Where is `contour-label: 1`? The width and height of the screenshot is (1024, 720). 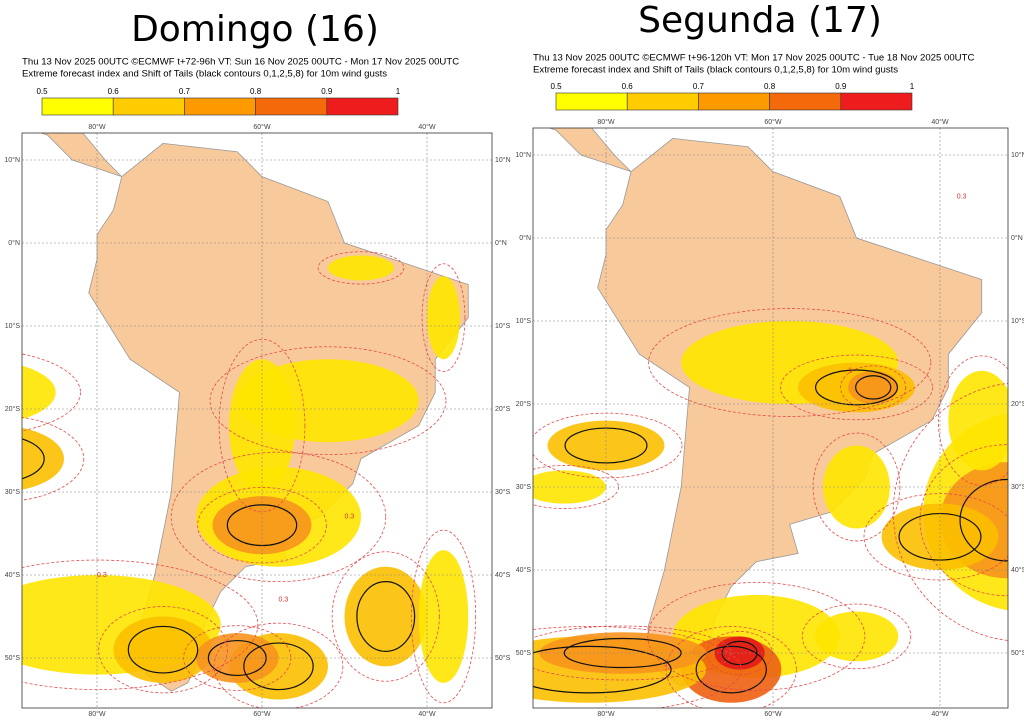
contour-label: 1 is located at coordinates (850, 371).